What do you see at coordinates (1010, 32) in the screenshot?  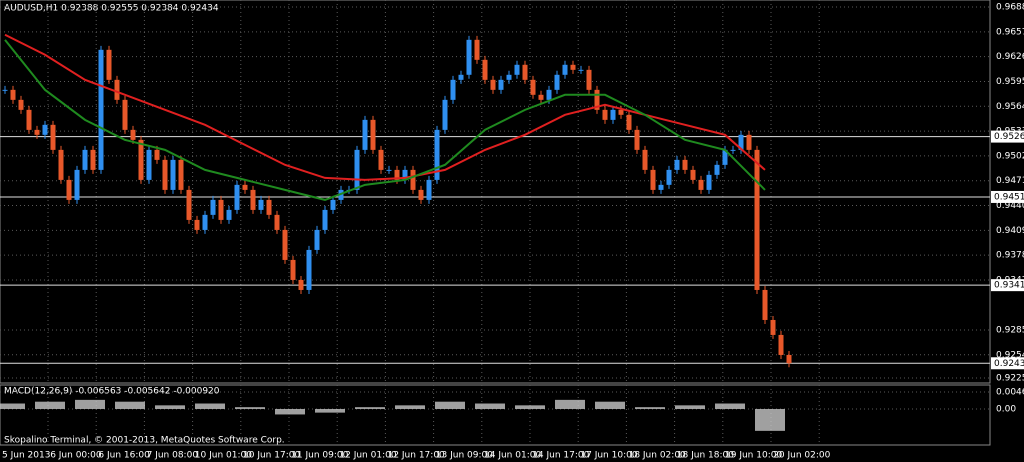 I see `y-tick-label: 0.96575` at bounding box center [1010, 32].